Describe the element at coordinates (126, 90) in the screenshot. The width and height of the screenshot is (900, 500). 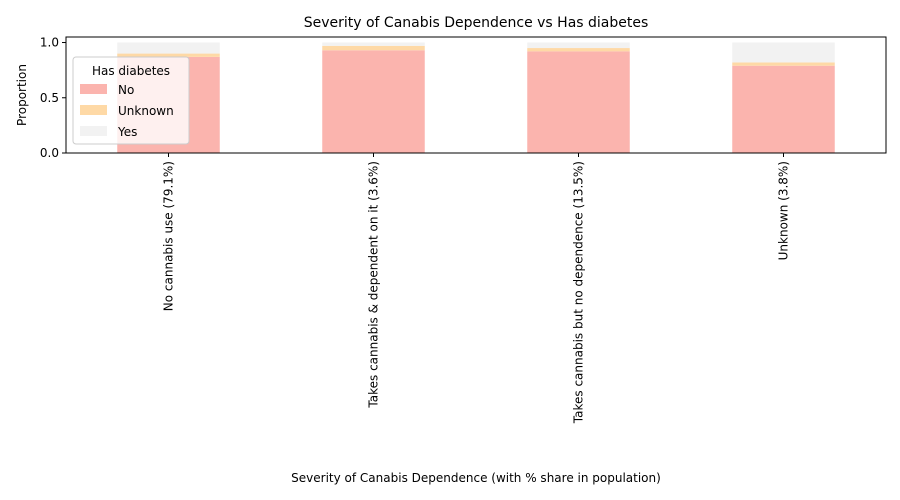
I see `legend-label-no: No` at that location.